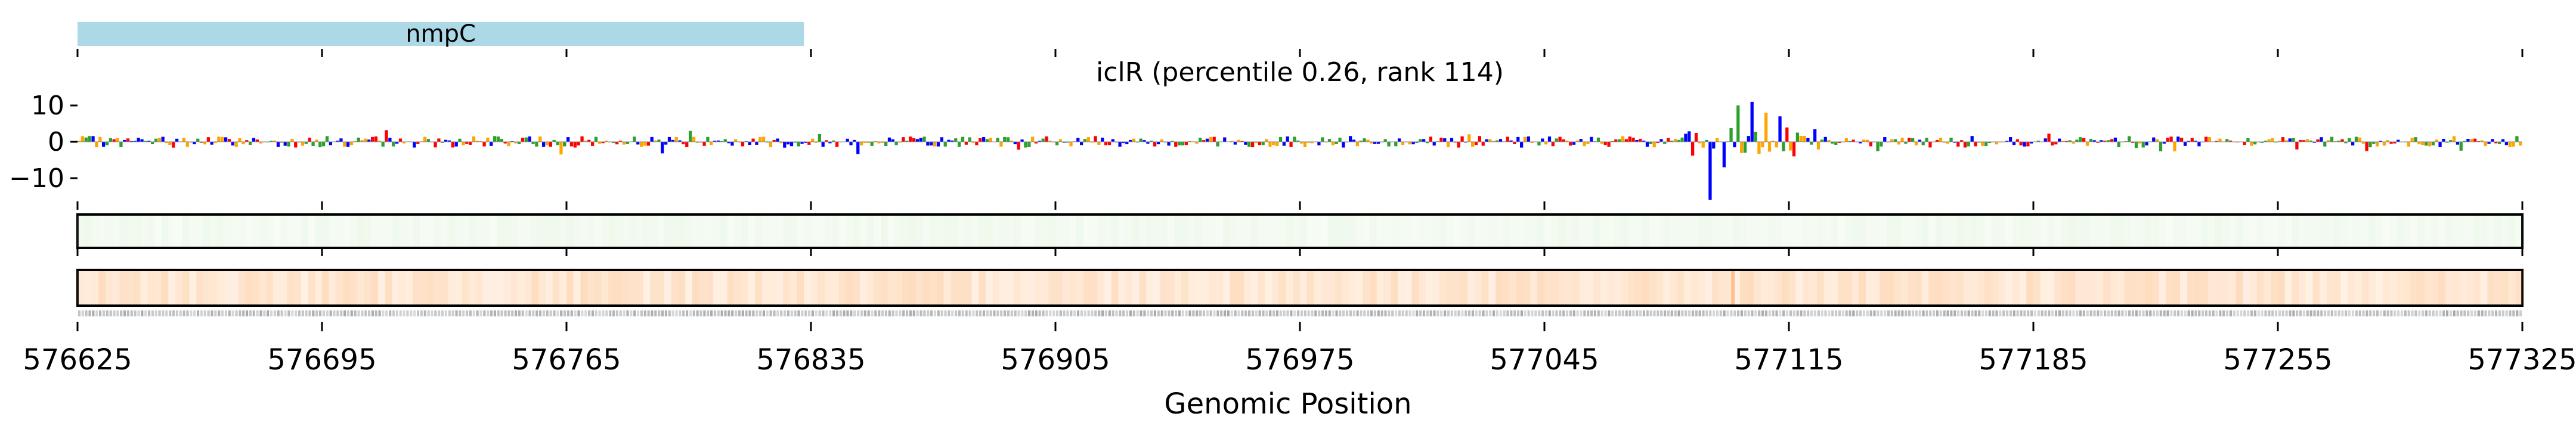 The image size is (2576, 429). I want to click on genomic-axis-label: Genomic Position, so click(1288, 404).